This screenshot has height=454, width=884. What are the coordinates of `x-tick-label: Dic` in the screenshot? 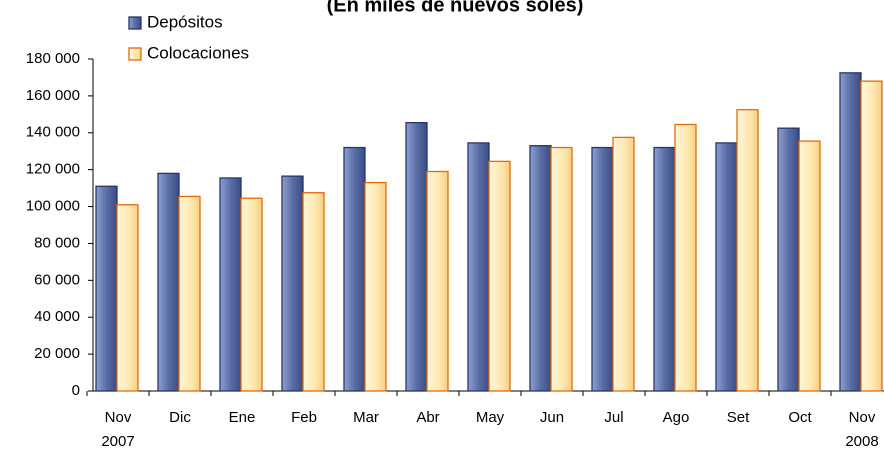 It's located at (180, 417).